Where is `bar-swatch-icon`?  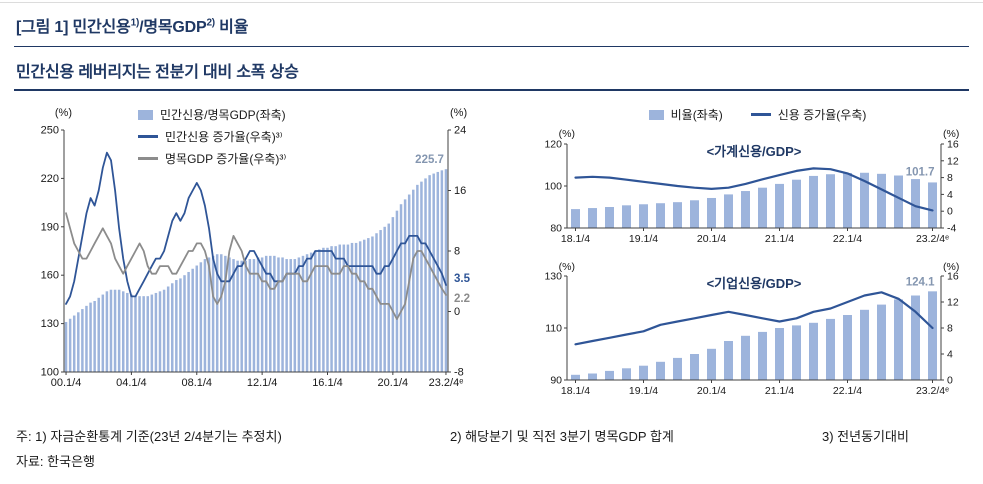
bar-swatch-icon is located at coordinates (656, 114).